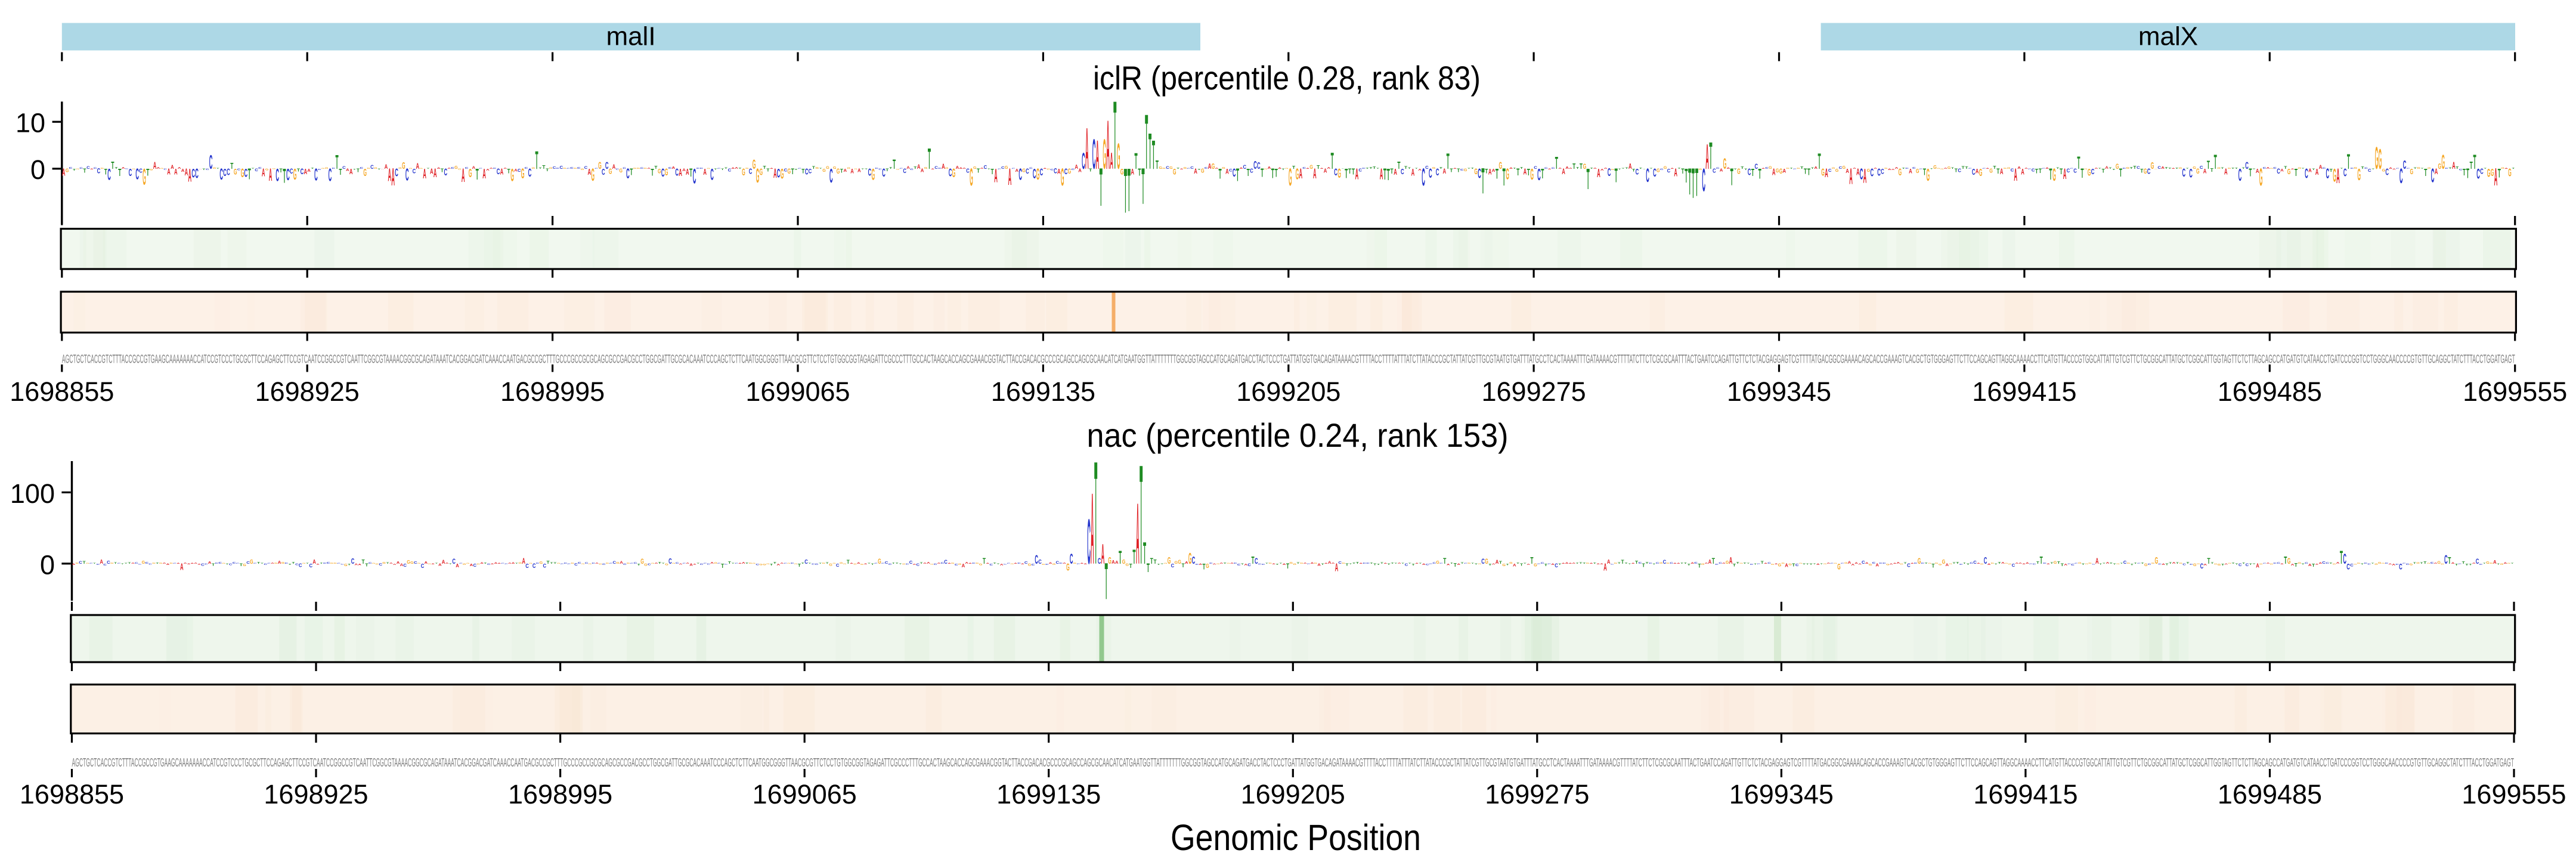 This screenshot has height=859, width=2576. Describe the element at coordinates (1537, 794) in the screenshot. I see `svg-text: 1699275` at that location.